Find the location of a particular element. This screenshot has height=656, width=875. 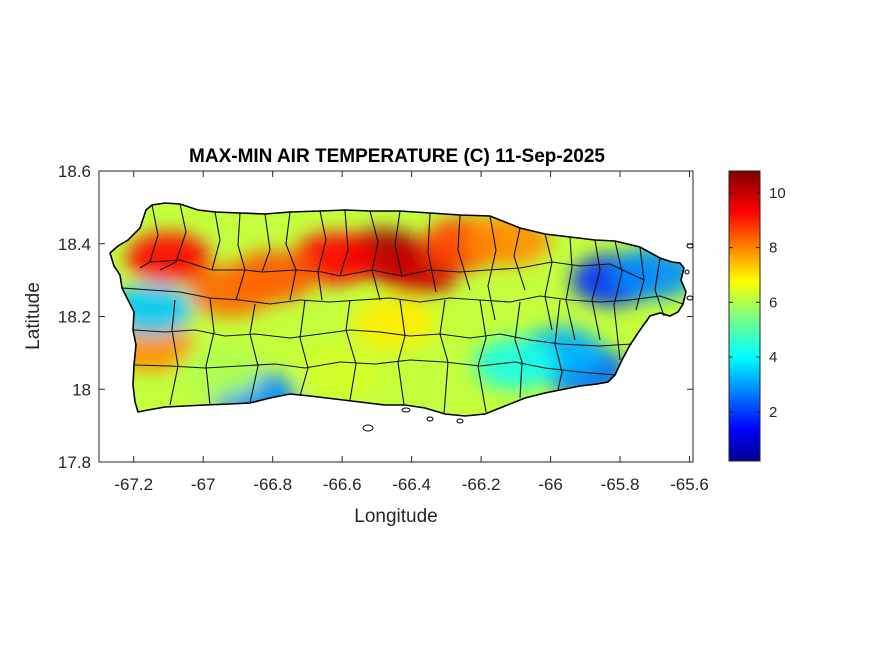

x-tick-label: -67.2 is located at coordinates (133, 484).